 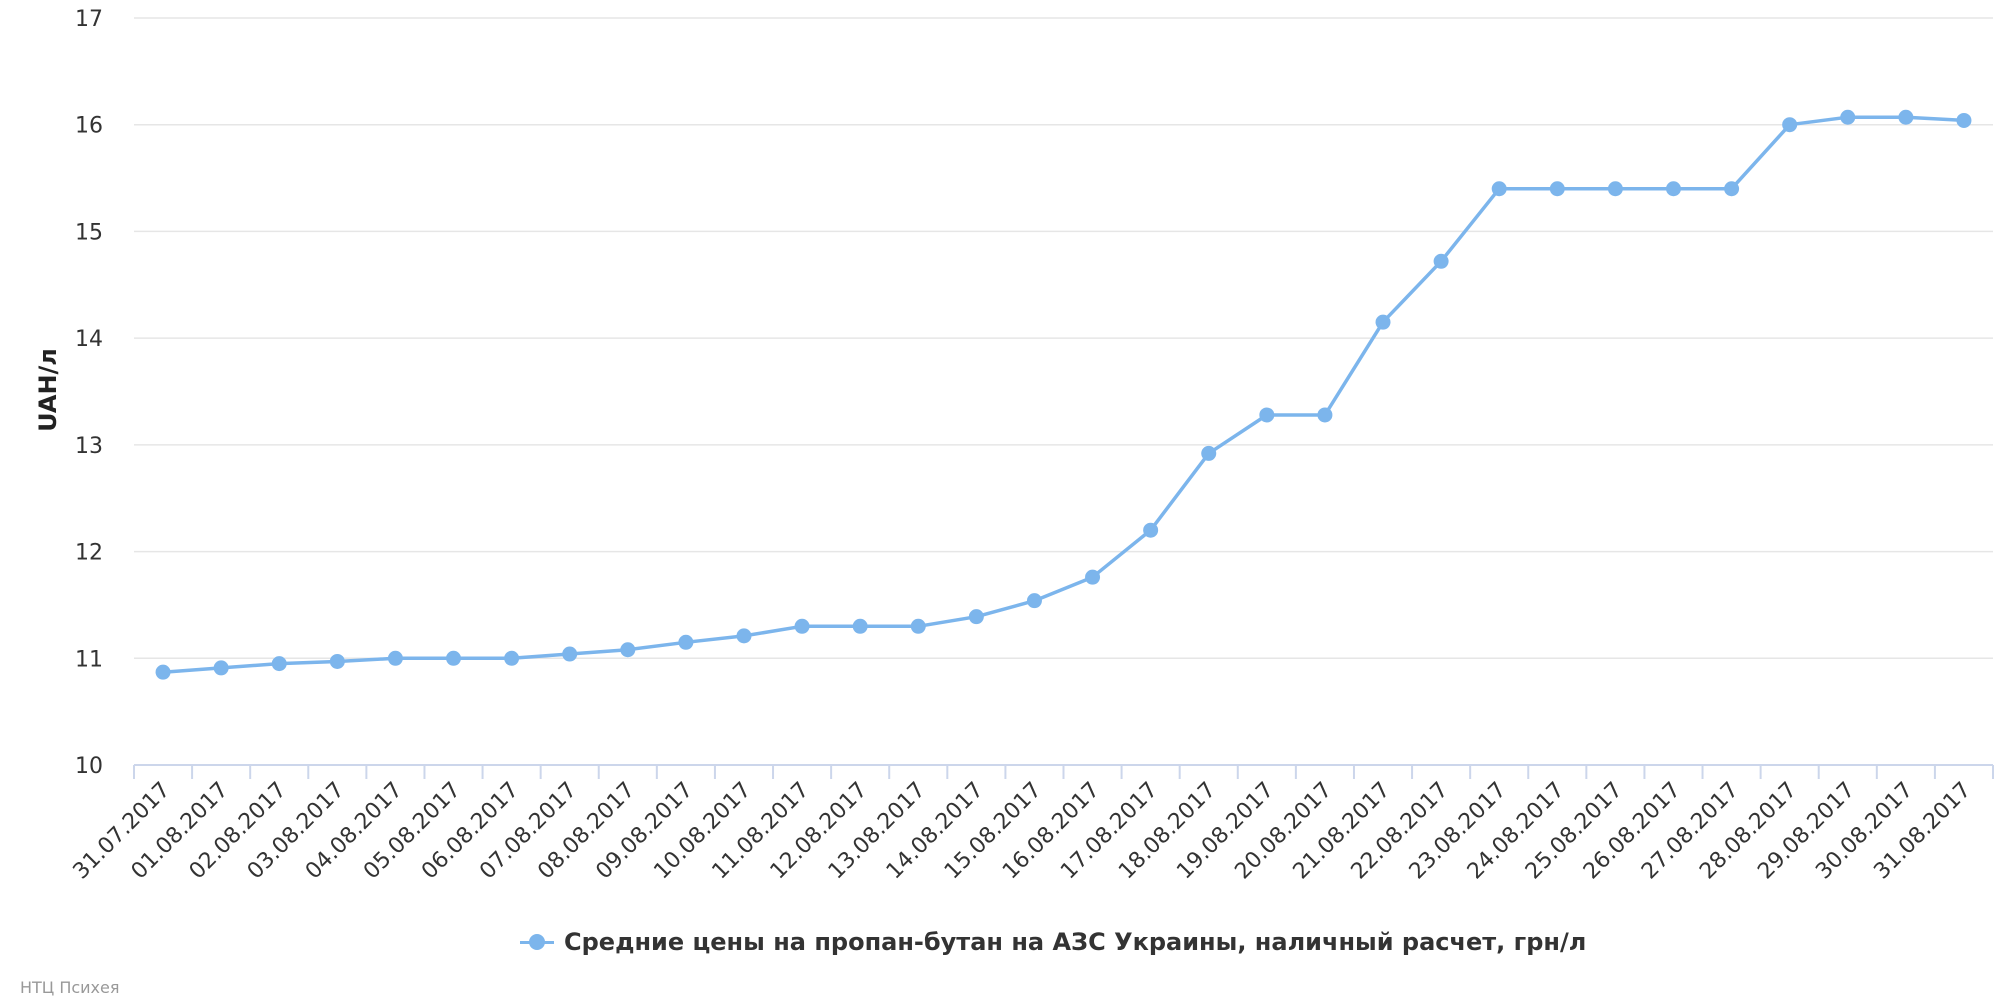 What do you see at coordinates (537, 942) in the screenshot?
I see `legend-marker-icon` at bounding box center [537, 942].